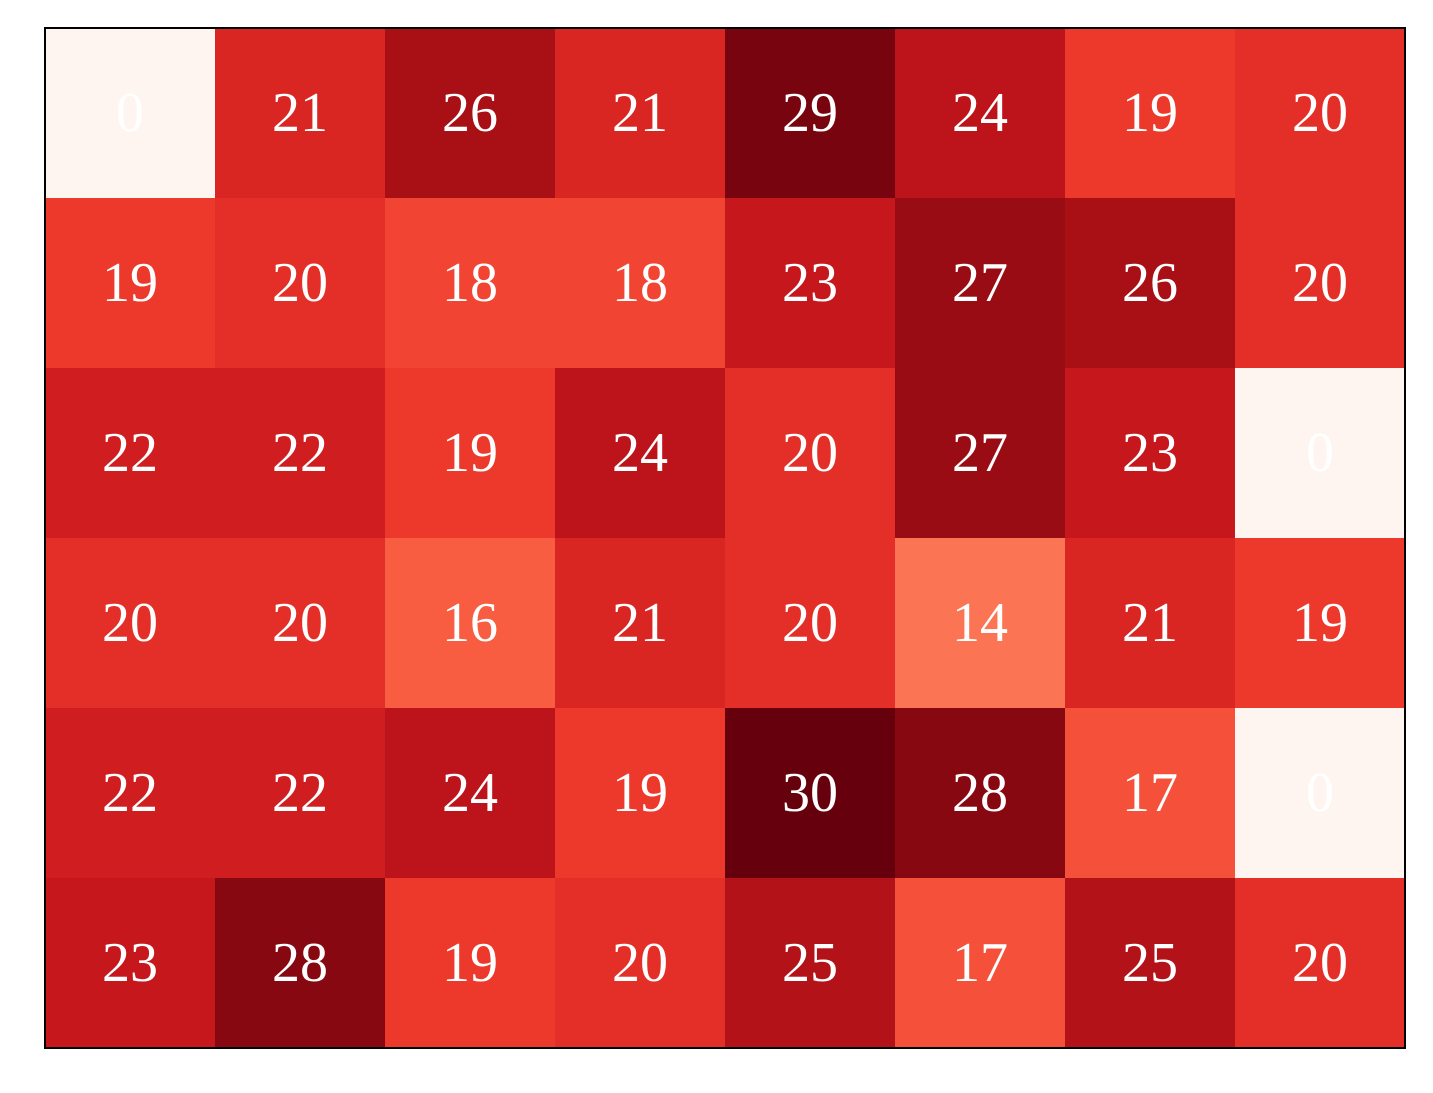 This screenshot has height=1093, width=1433. I want to click on heatmap-cell-r4-c0, so click(130, 793).